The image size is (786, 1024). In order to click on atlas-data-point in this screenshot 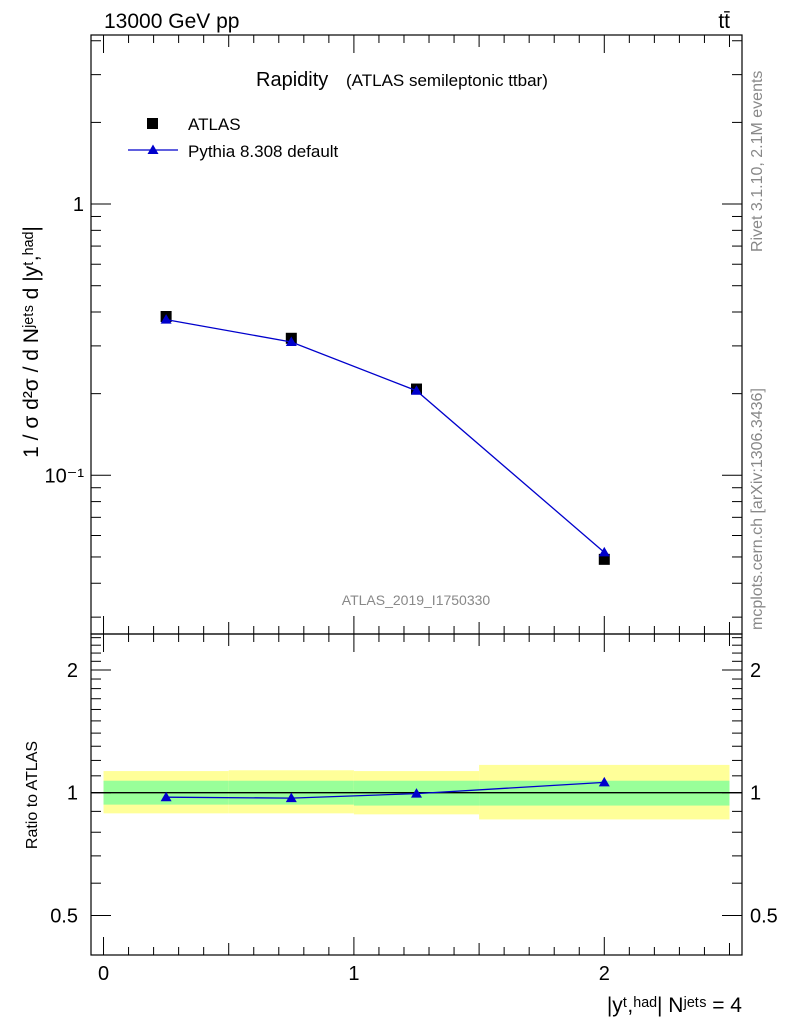, I will do `click(604, 559)`.